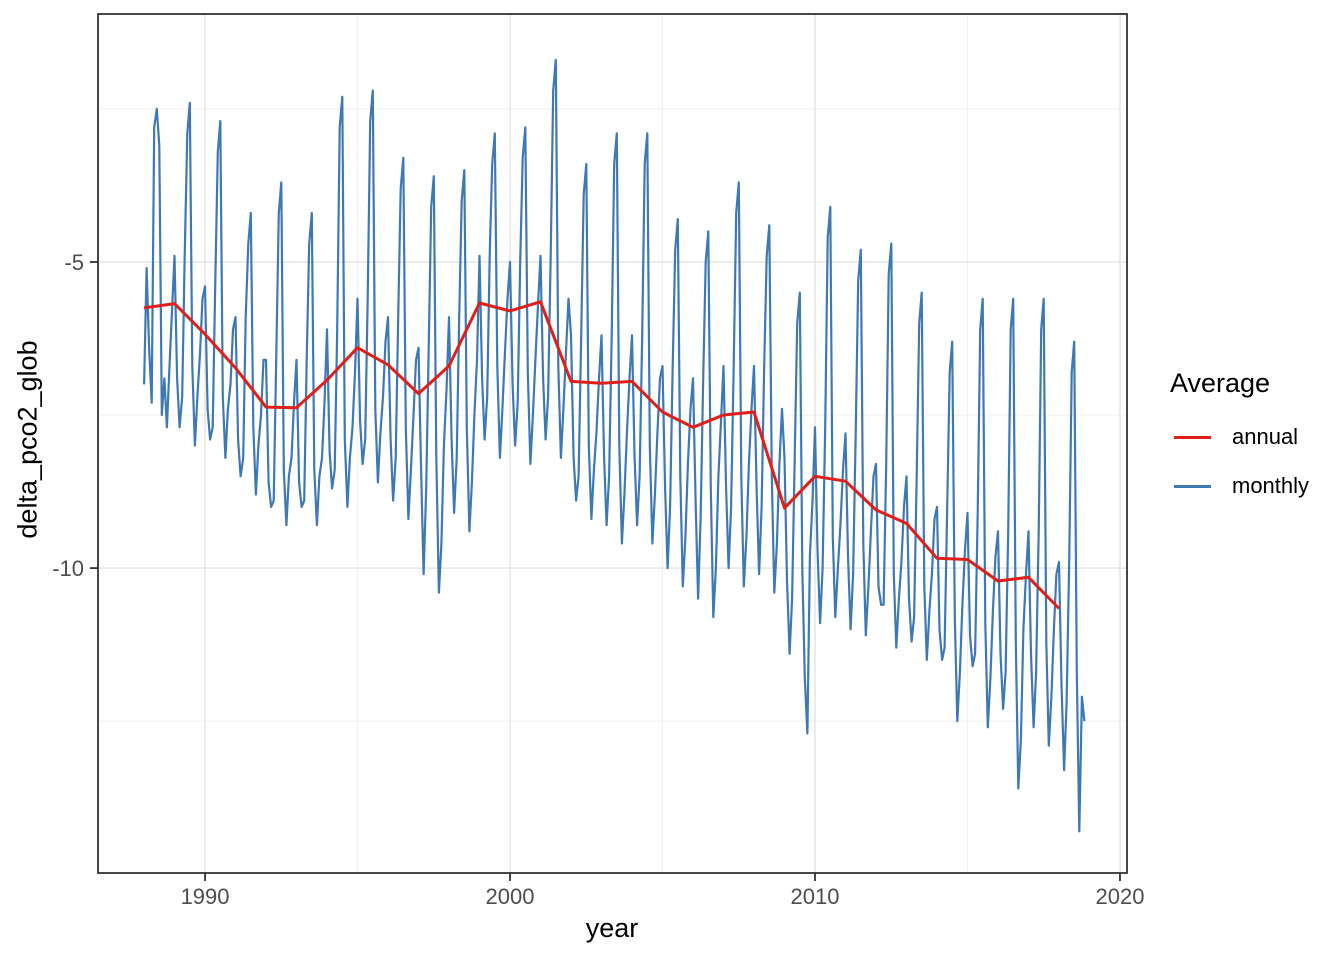 The height and width of the screenshot is (960, 1344). What do you see at coordinates (1120, 896) in the screenshot?
I see `x-tick-label: 2020` at bounding box center [1120, 896].